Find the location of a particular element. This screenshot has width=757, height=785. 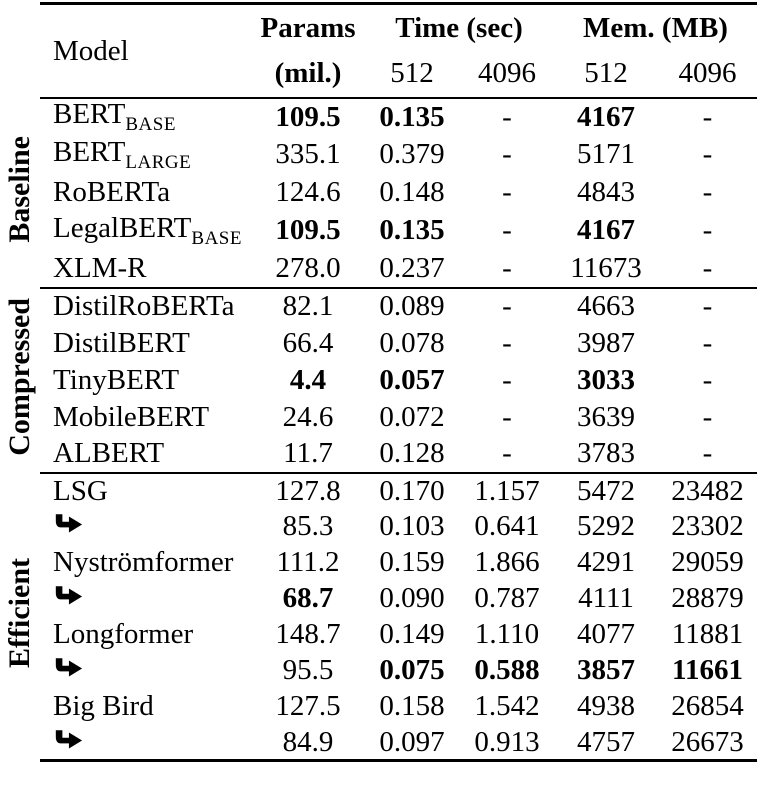

model-name: DistilBERT is located at coordinates (121, 342).